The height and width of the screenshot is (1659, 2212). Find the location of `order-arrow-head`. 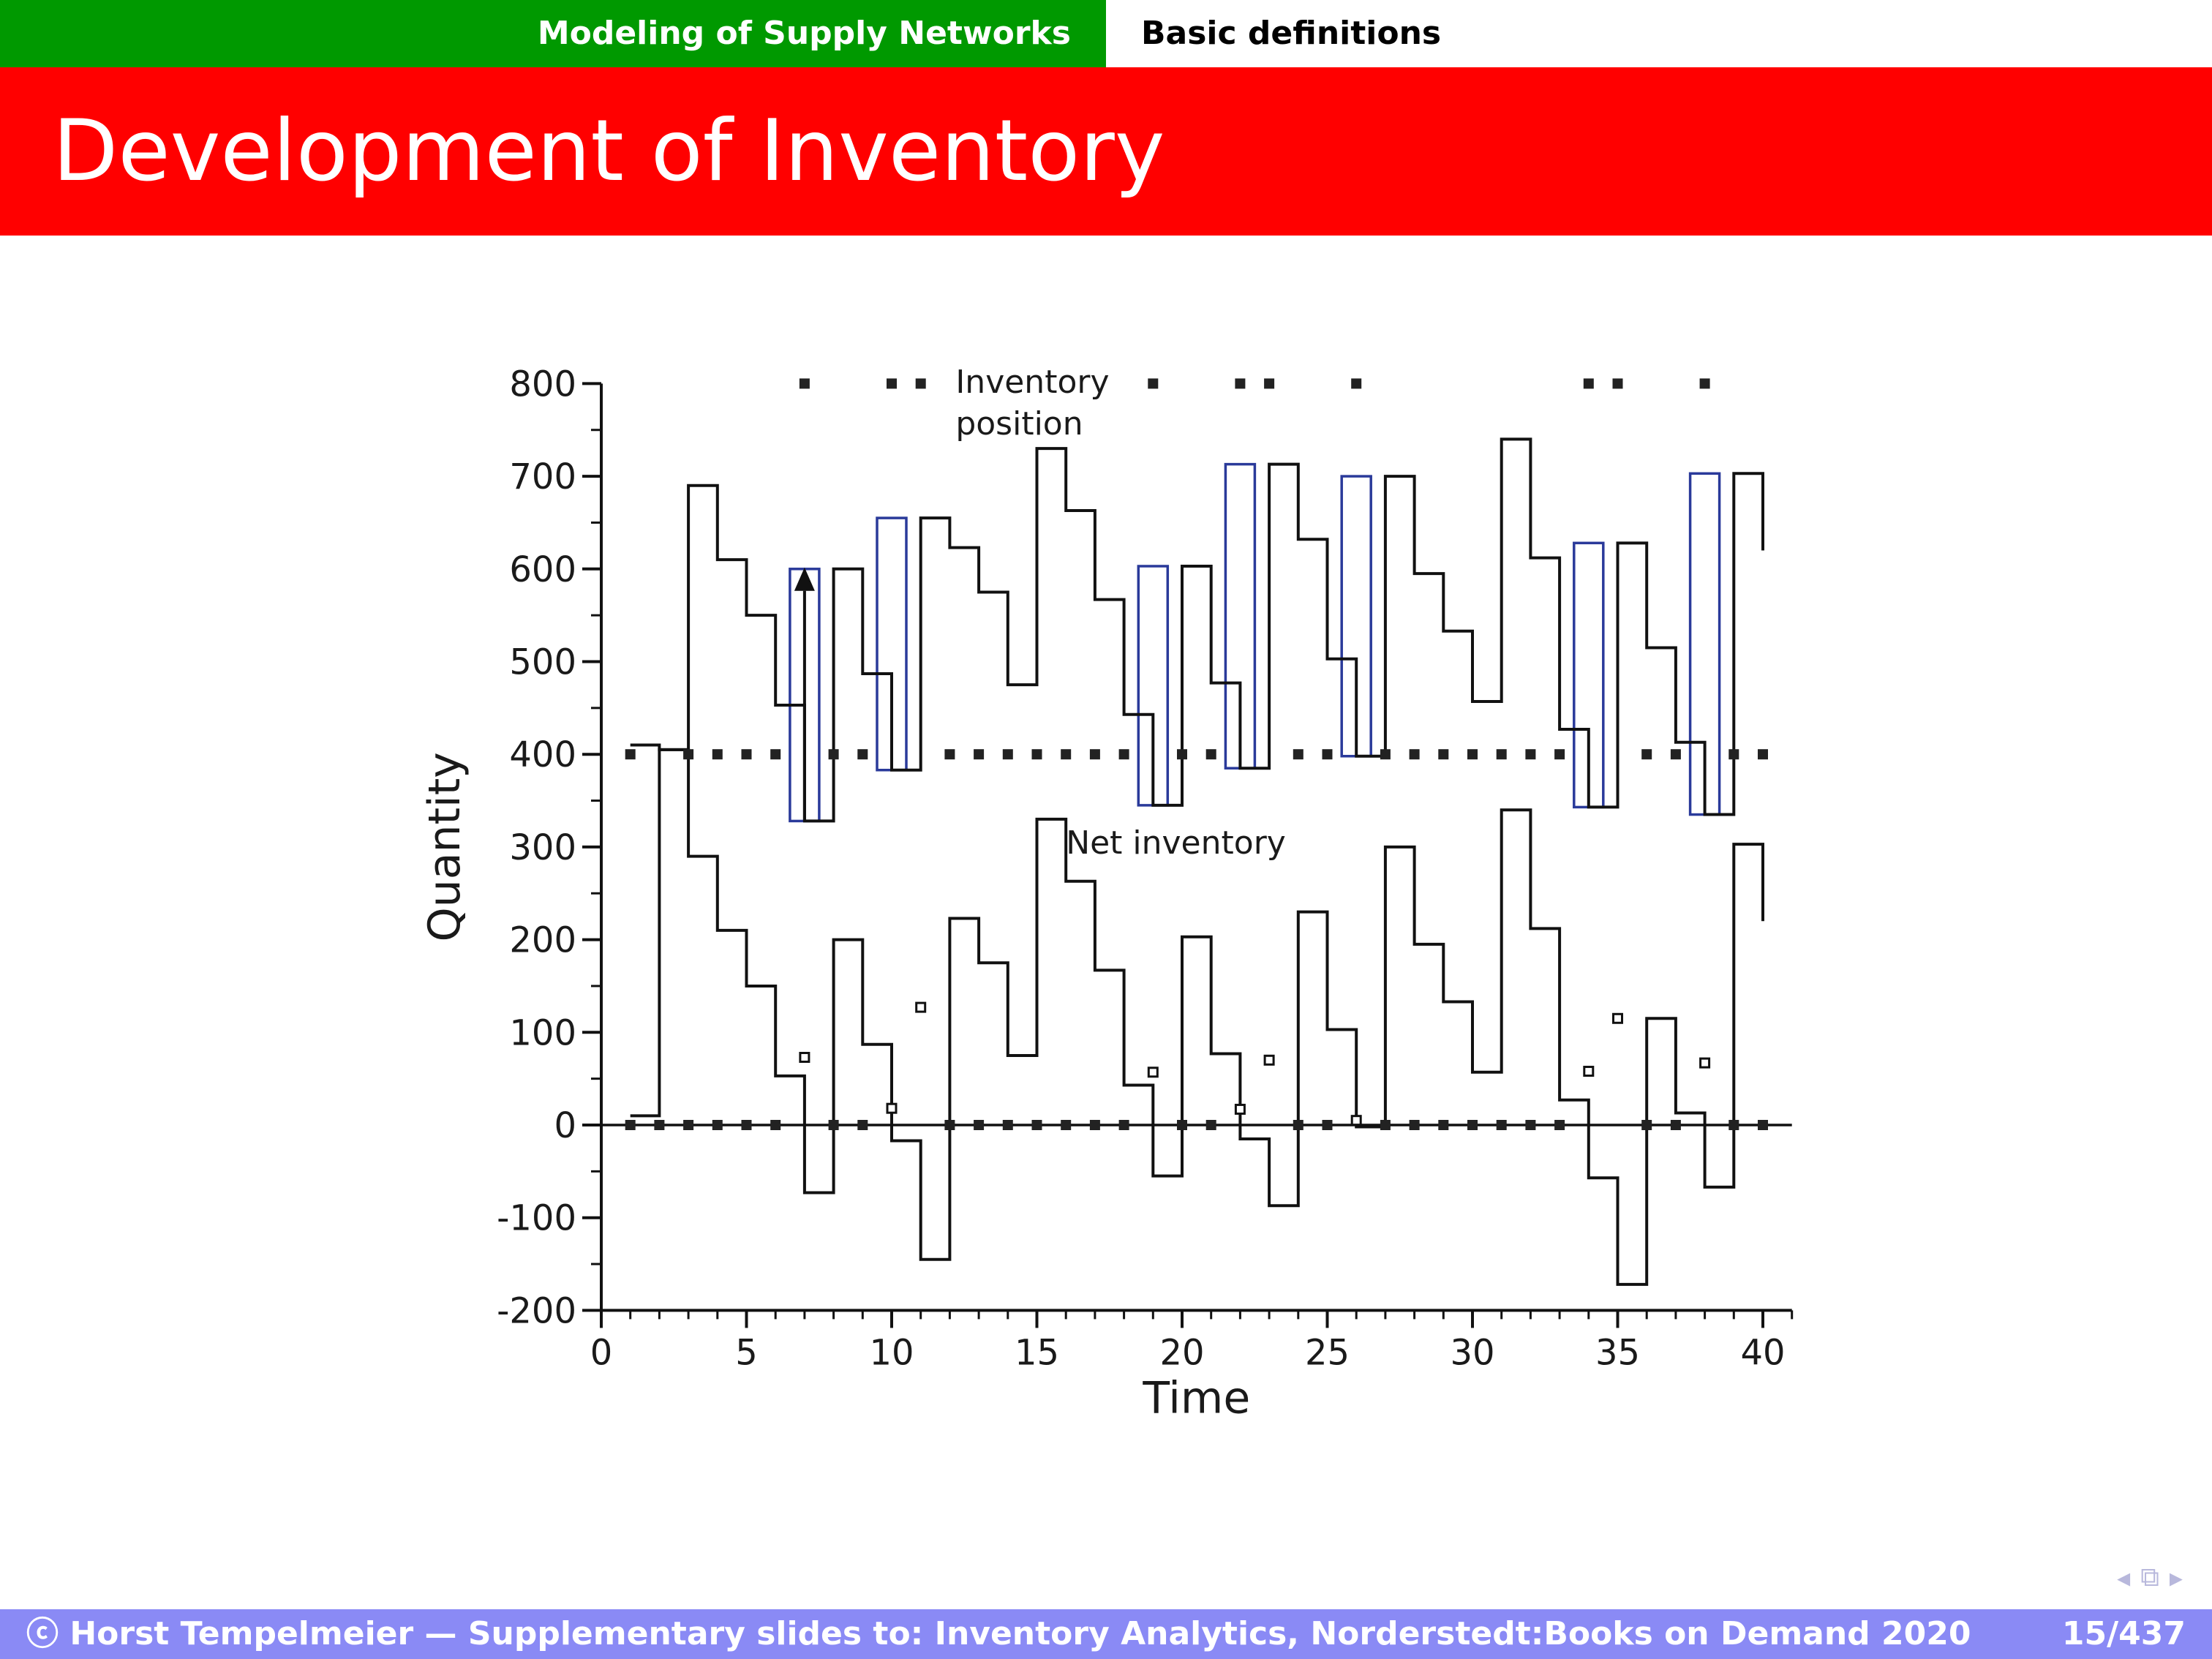

order-arrow-head is located at coordinates (804, 579).